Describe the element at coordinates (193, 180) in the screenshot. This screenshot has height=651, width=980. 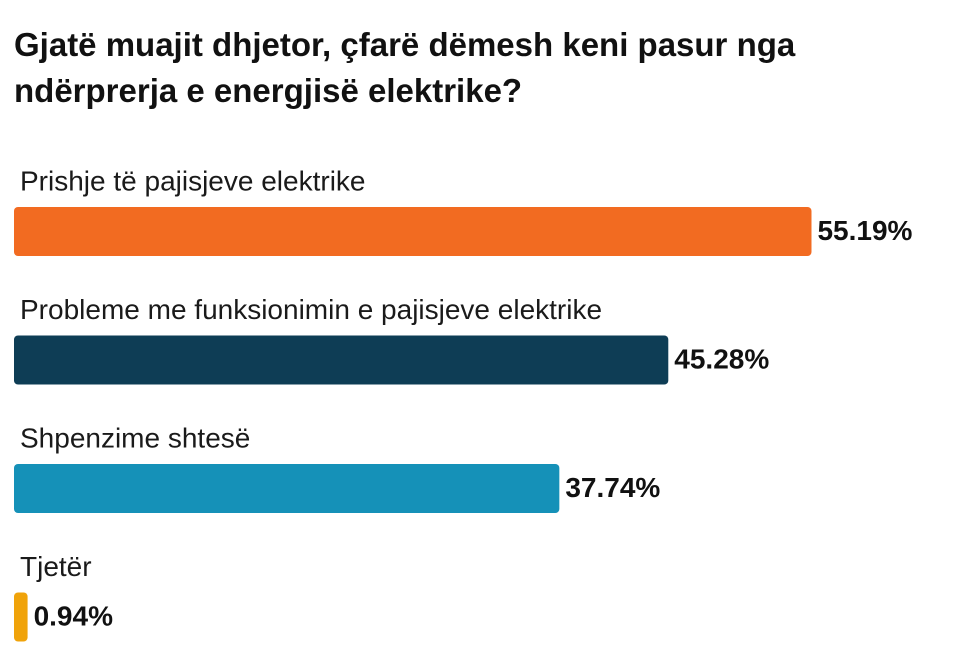
I see `category-label: Prishje të pajisjeve elektrike` at that location.